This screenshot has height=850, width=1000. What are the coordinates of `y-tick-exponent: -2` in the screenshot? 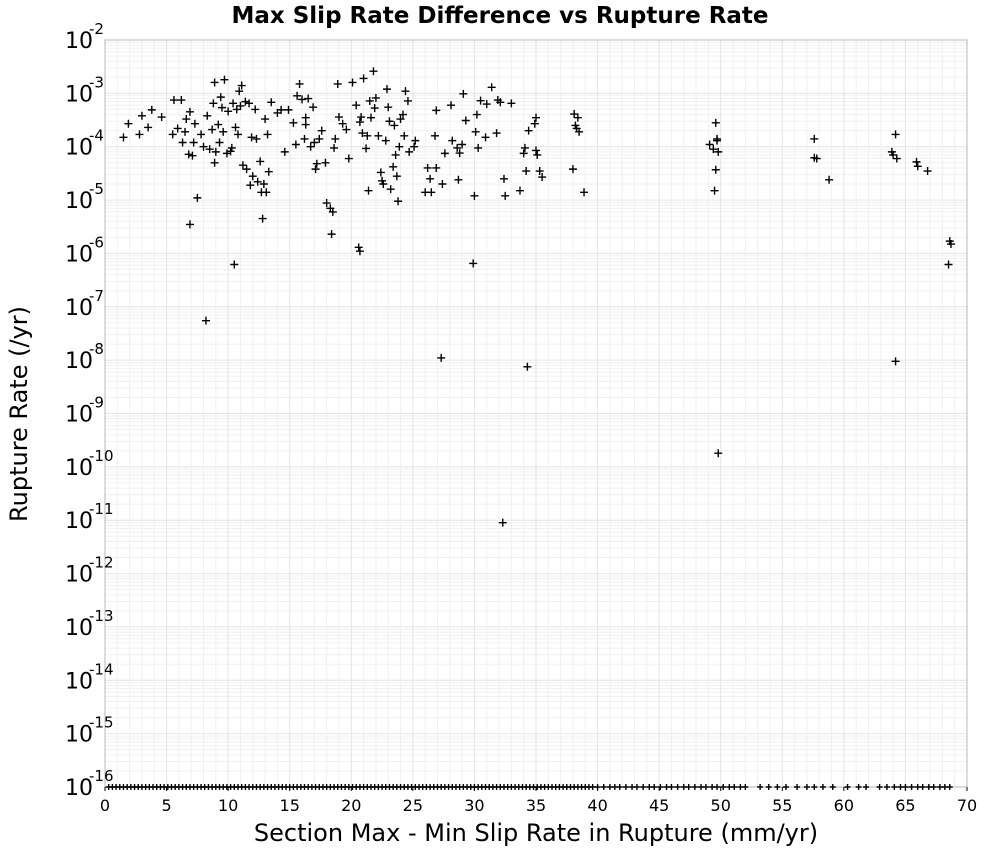 It's located at (96, 29).